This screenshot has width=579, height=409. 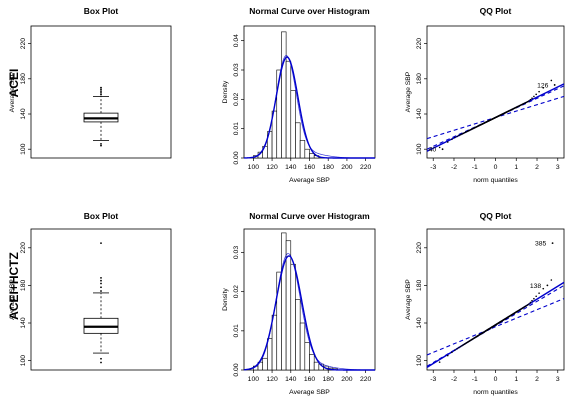 What do you see at coordinates (90, 82) in the screenshot?
I see `panel-1: Box Plot 100 140 180 220 Average SBP` at bounding box center [90, 82].